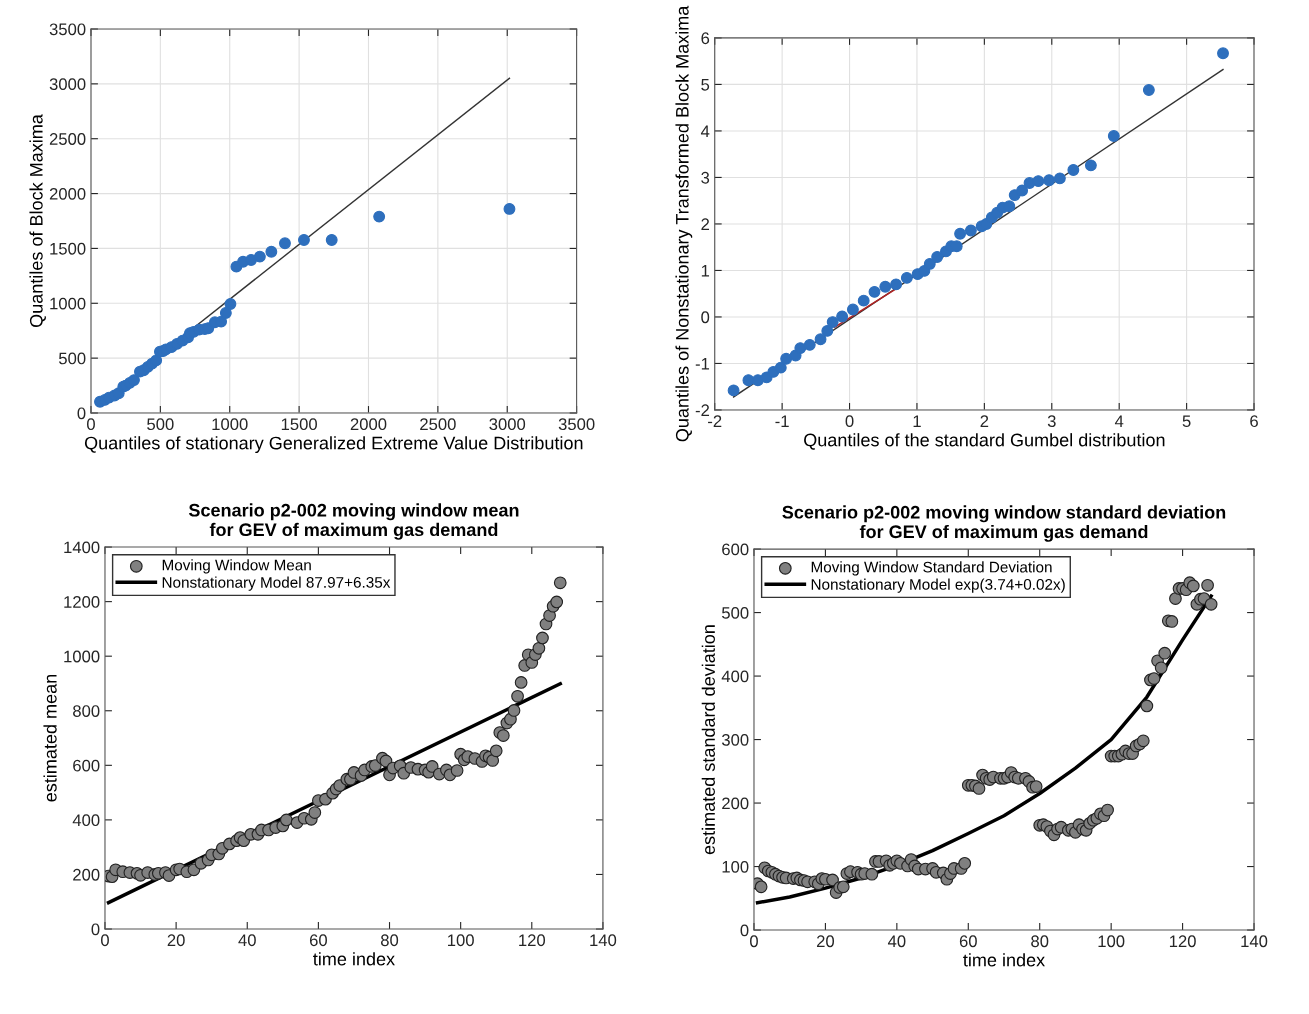 The width and height of the screenshot is (1309, 1014). What do you see at coordinates (86, 820) in the screenshot?
I see `y-tick-label: 400` at bounding box center [86, 820].